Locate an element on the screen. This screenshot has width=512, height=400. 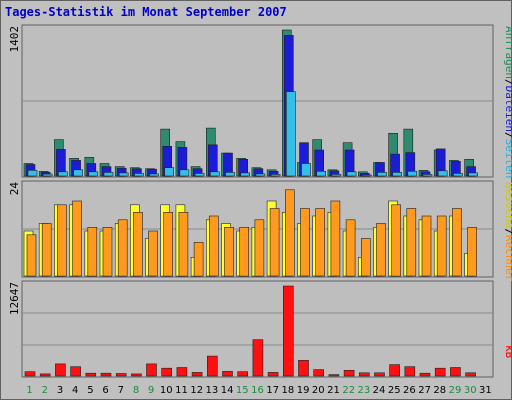
bar-dateien is located at coordinates (213, 160).